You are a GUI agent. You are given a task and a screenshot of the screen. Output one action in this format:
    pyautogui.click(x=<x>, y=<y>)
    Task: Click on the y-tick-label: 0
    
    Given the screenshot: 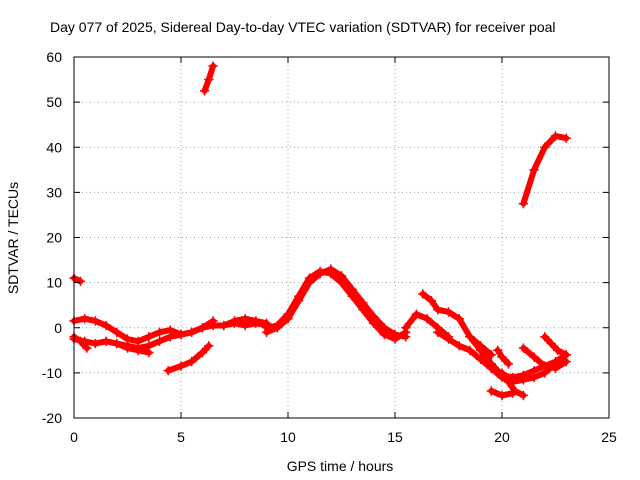 What is the action you would take?
    pyautogui.click(x=58, y=328)
    